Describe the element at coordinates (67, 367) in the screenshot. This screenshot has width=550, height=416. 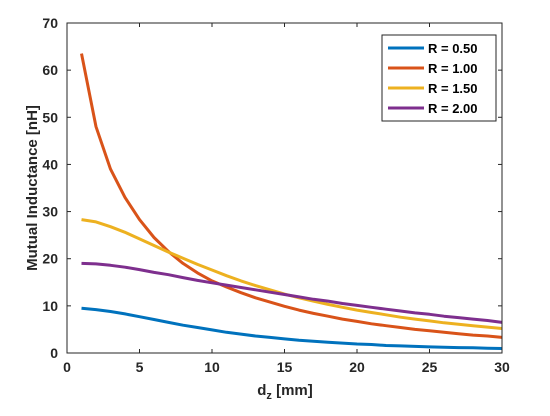
I see `x-tick-label: 0` at that location.